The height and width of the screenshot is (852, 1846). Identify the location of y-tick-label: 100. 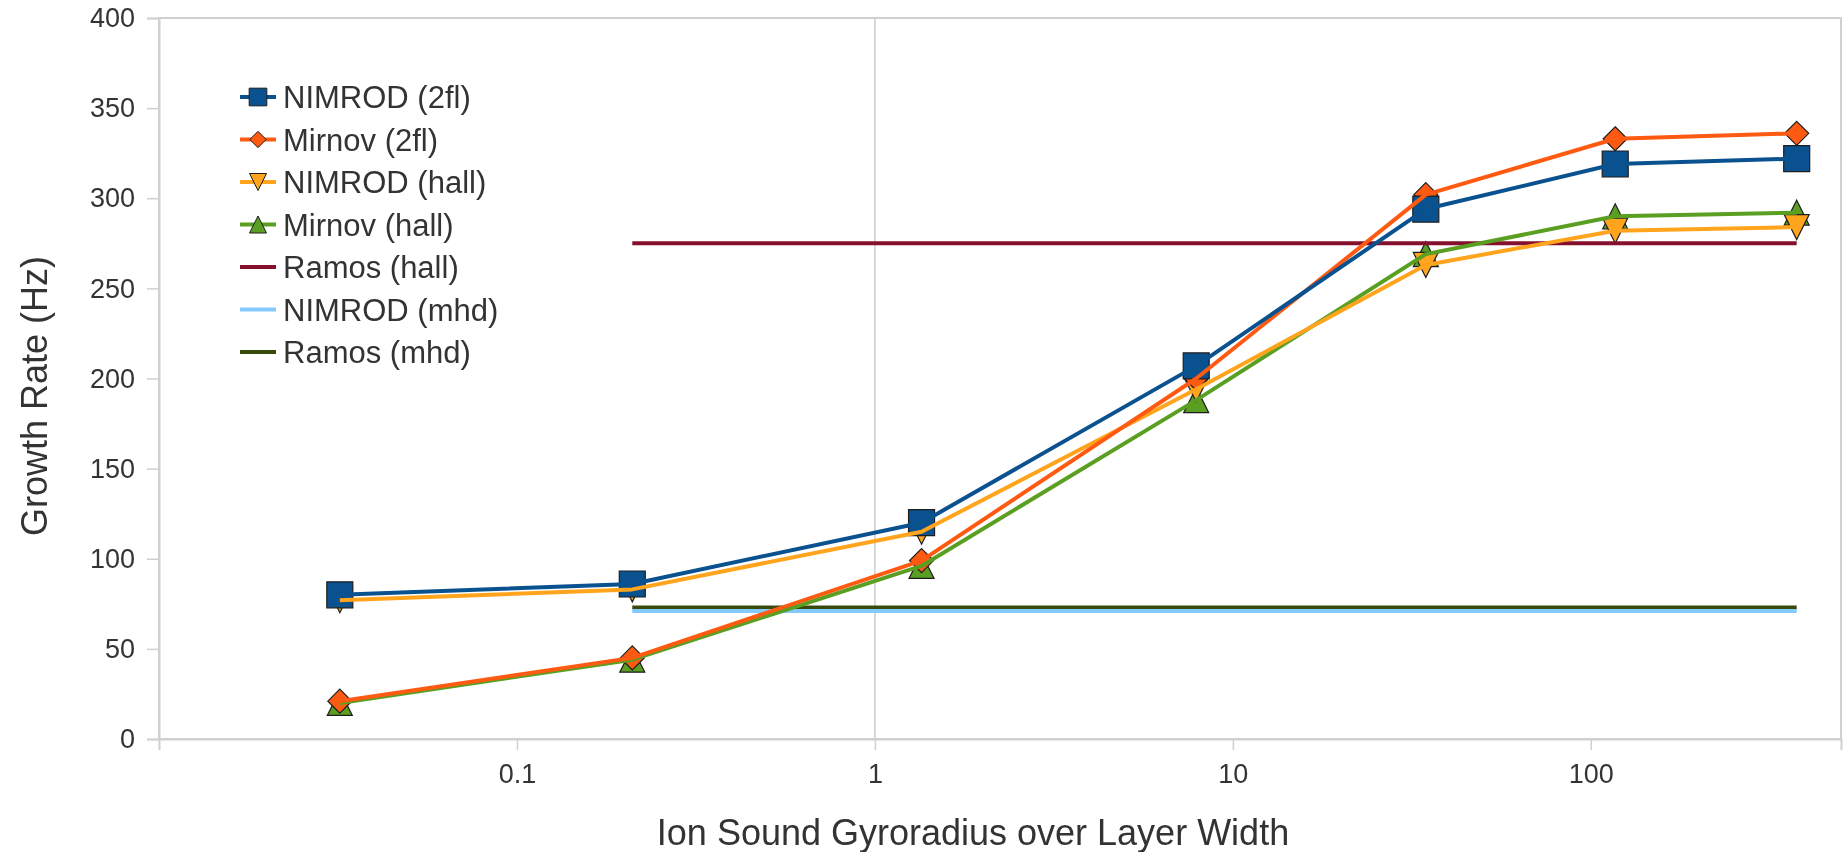
(112, 558).